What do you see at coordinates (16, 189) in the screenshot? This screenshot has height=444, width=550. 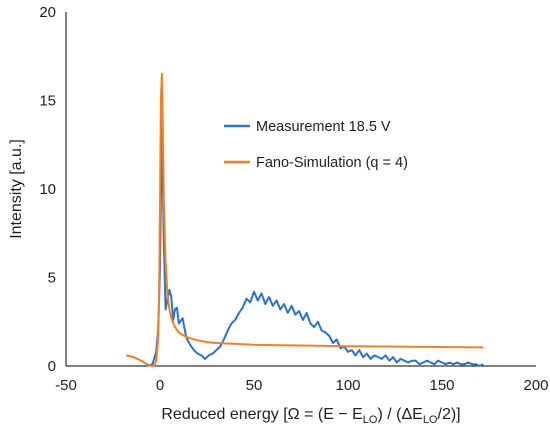 I see `y-axis-title: Intensity [a.u.]` at bounding box center [16, 189].